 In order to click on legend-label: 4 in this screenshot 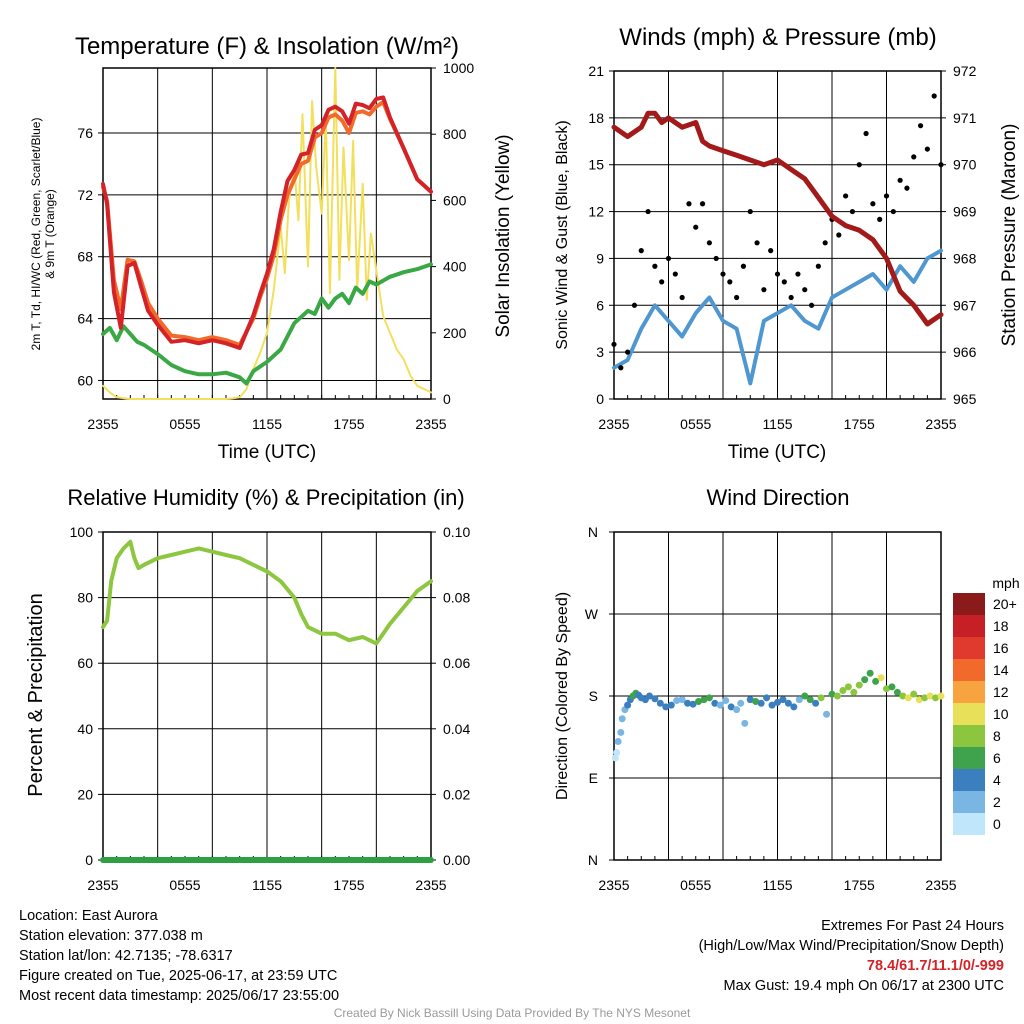, I will do `click(997, 780)`.